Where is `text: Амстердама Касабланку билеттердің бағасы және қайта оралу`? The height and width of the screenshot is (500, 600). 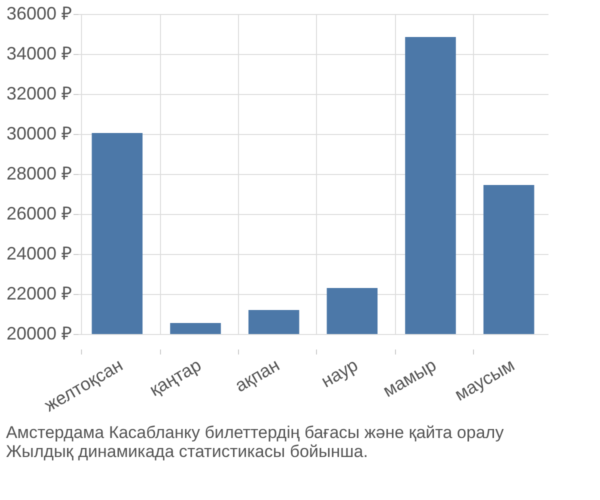
text: Амстердама Касабланку билеттердің бағасы және қайта оралу is located at coordinates (255, 432).